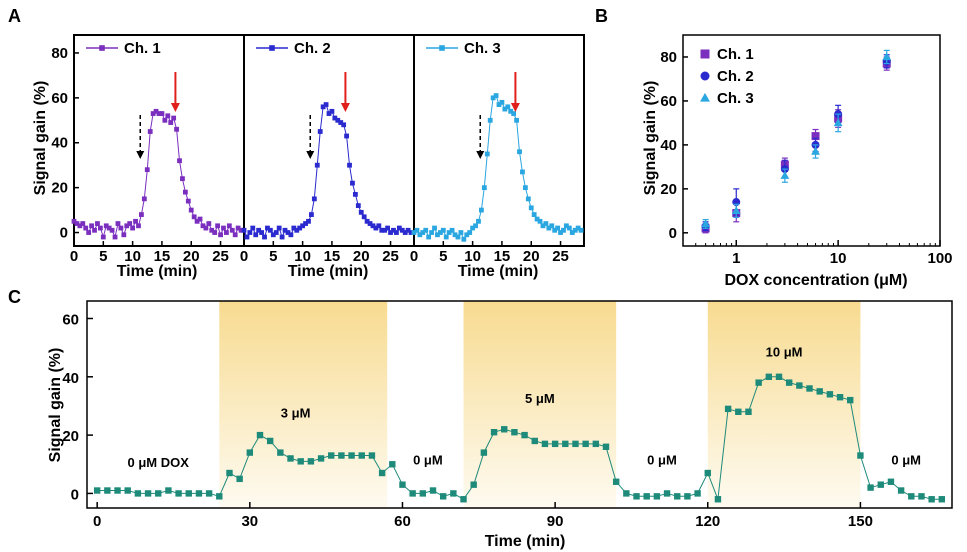 This screenshot has height=552, width=967. Describe the element at coordinates (361, 256) in the screenshot. I see `panel-a-xtick-label: 20` at that location.